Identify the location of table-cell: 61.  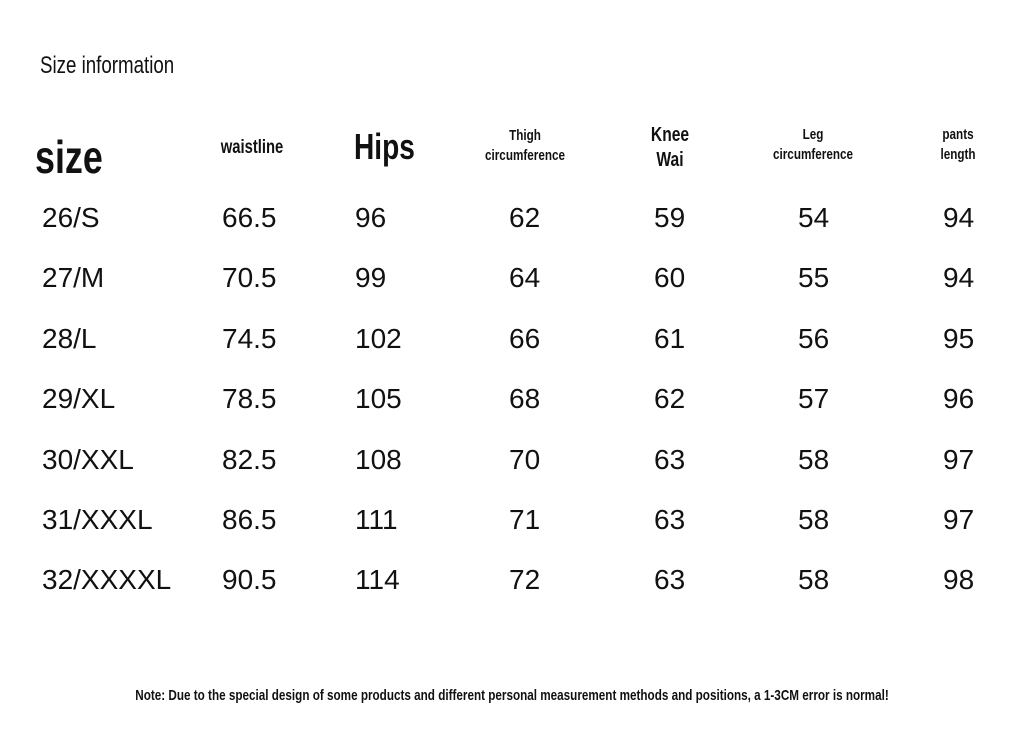
(670, 338).